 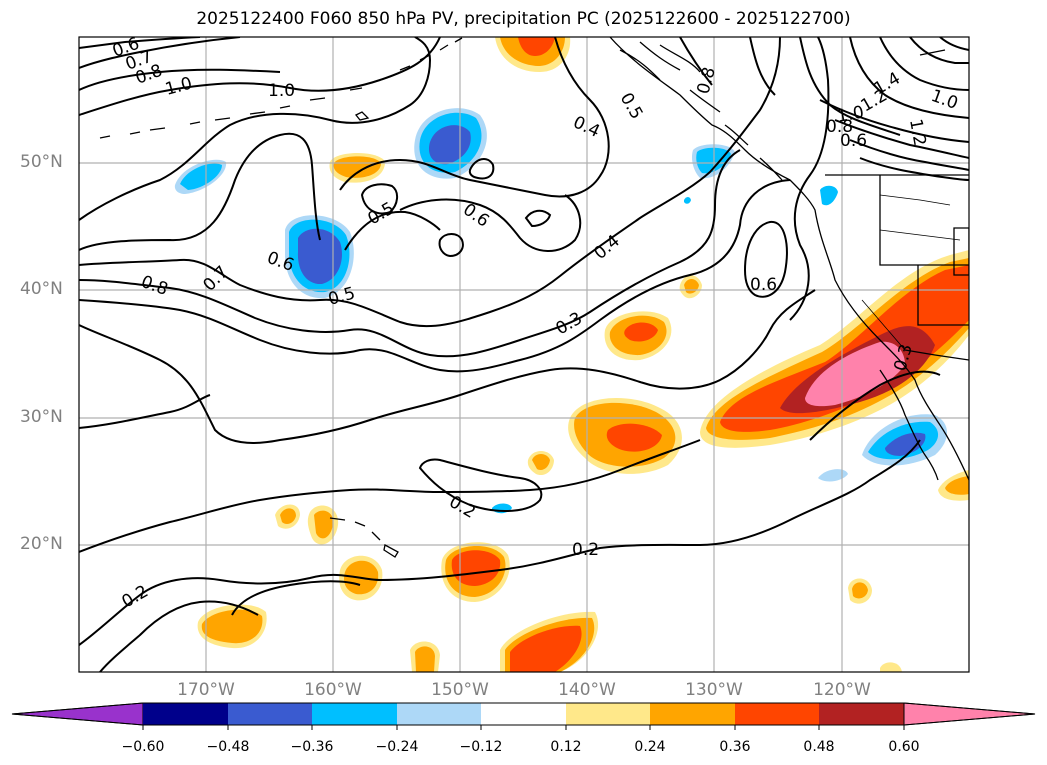 What do you see at coordinates (701, 111) in the screenshot?
I see `coastline-alaska-islands` at bounding box center [701, 111].